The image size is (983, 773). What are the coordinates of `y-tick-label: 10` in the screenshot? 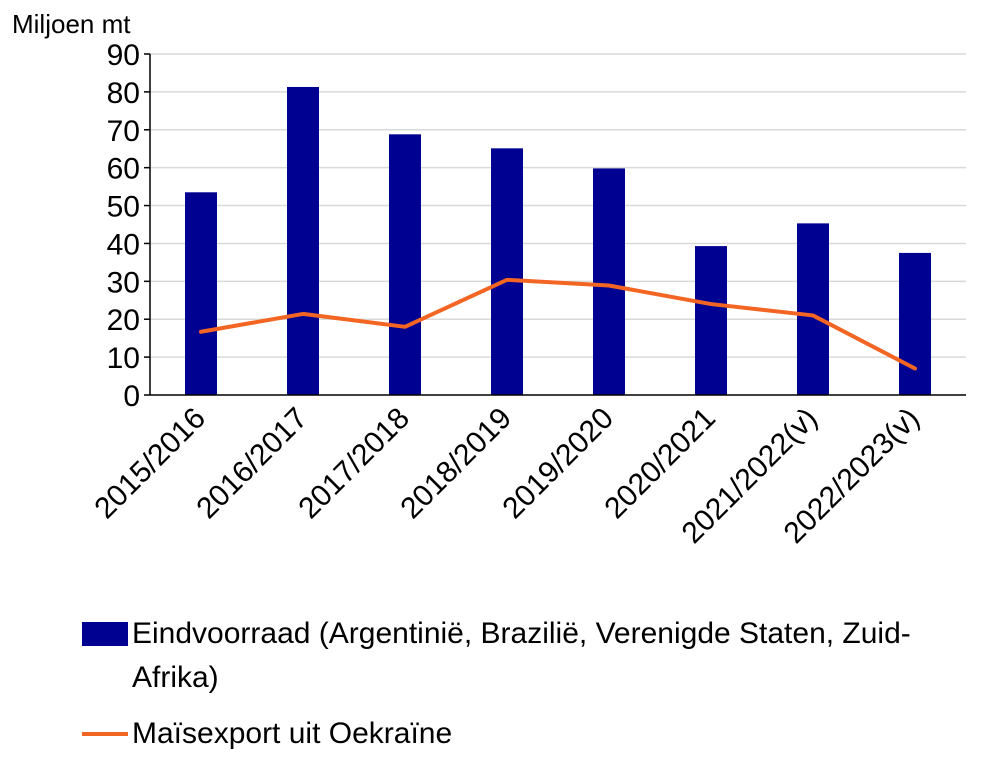 It's located at (123, 358).